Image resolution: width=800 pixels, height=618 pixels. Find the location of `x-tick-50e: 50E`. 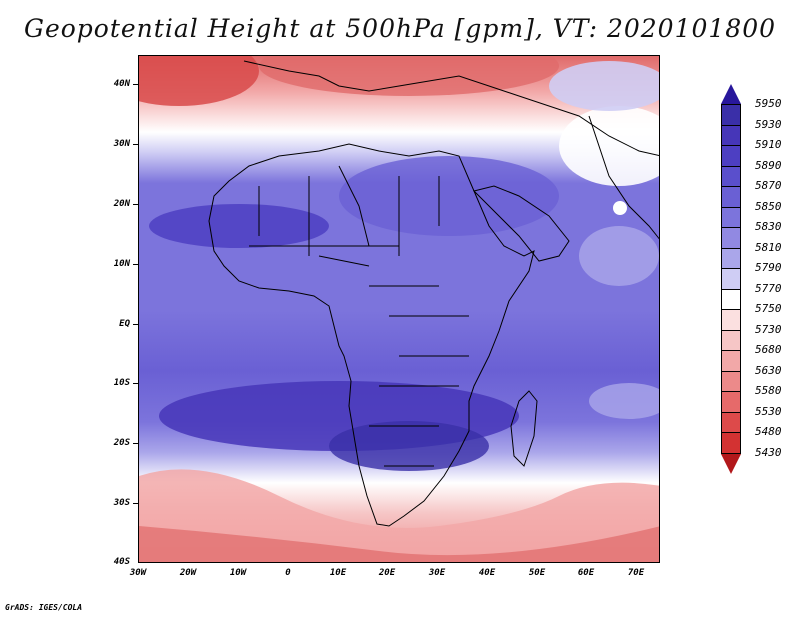

x-tick-50e: 50E is located at coordinates (537, 573).